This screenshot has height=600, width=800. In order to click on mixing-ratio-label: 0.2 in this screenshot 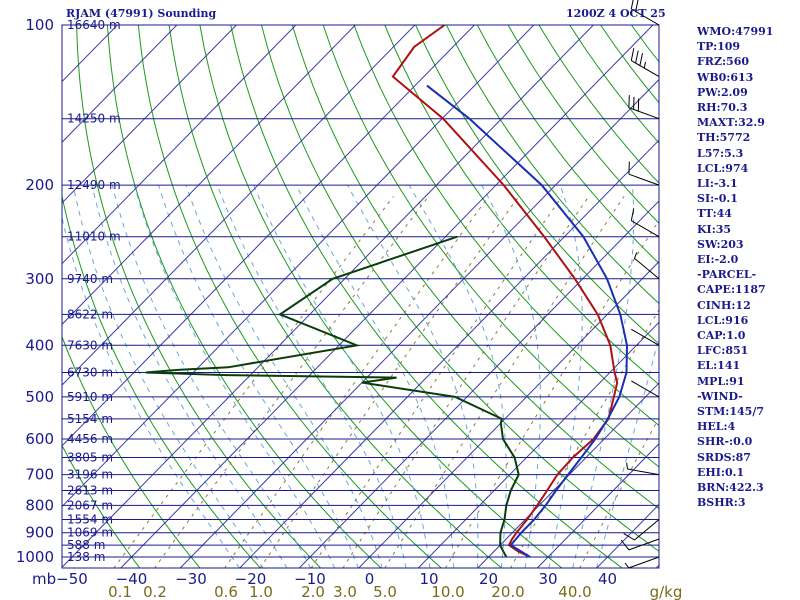, I will do `click(155, 591)`.